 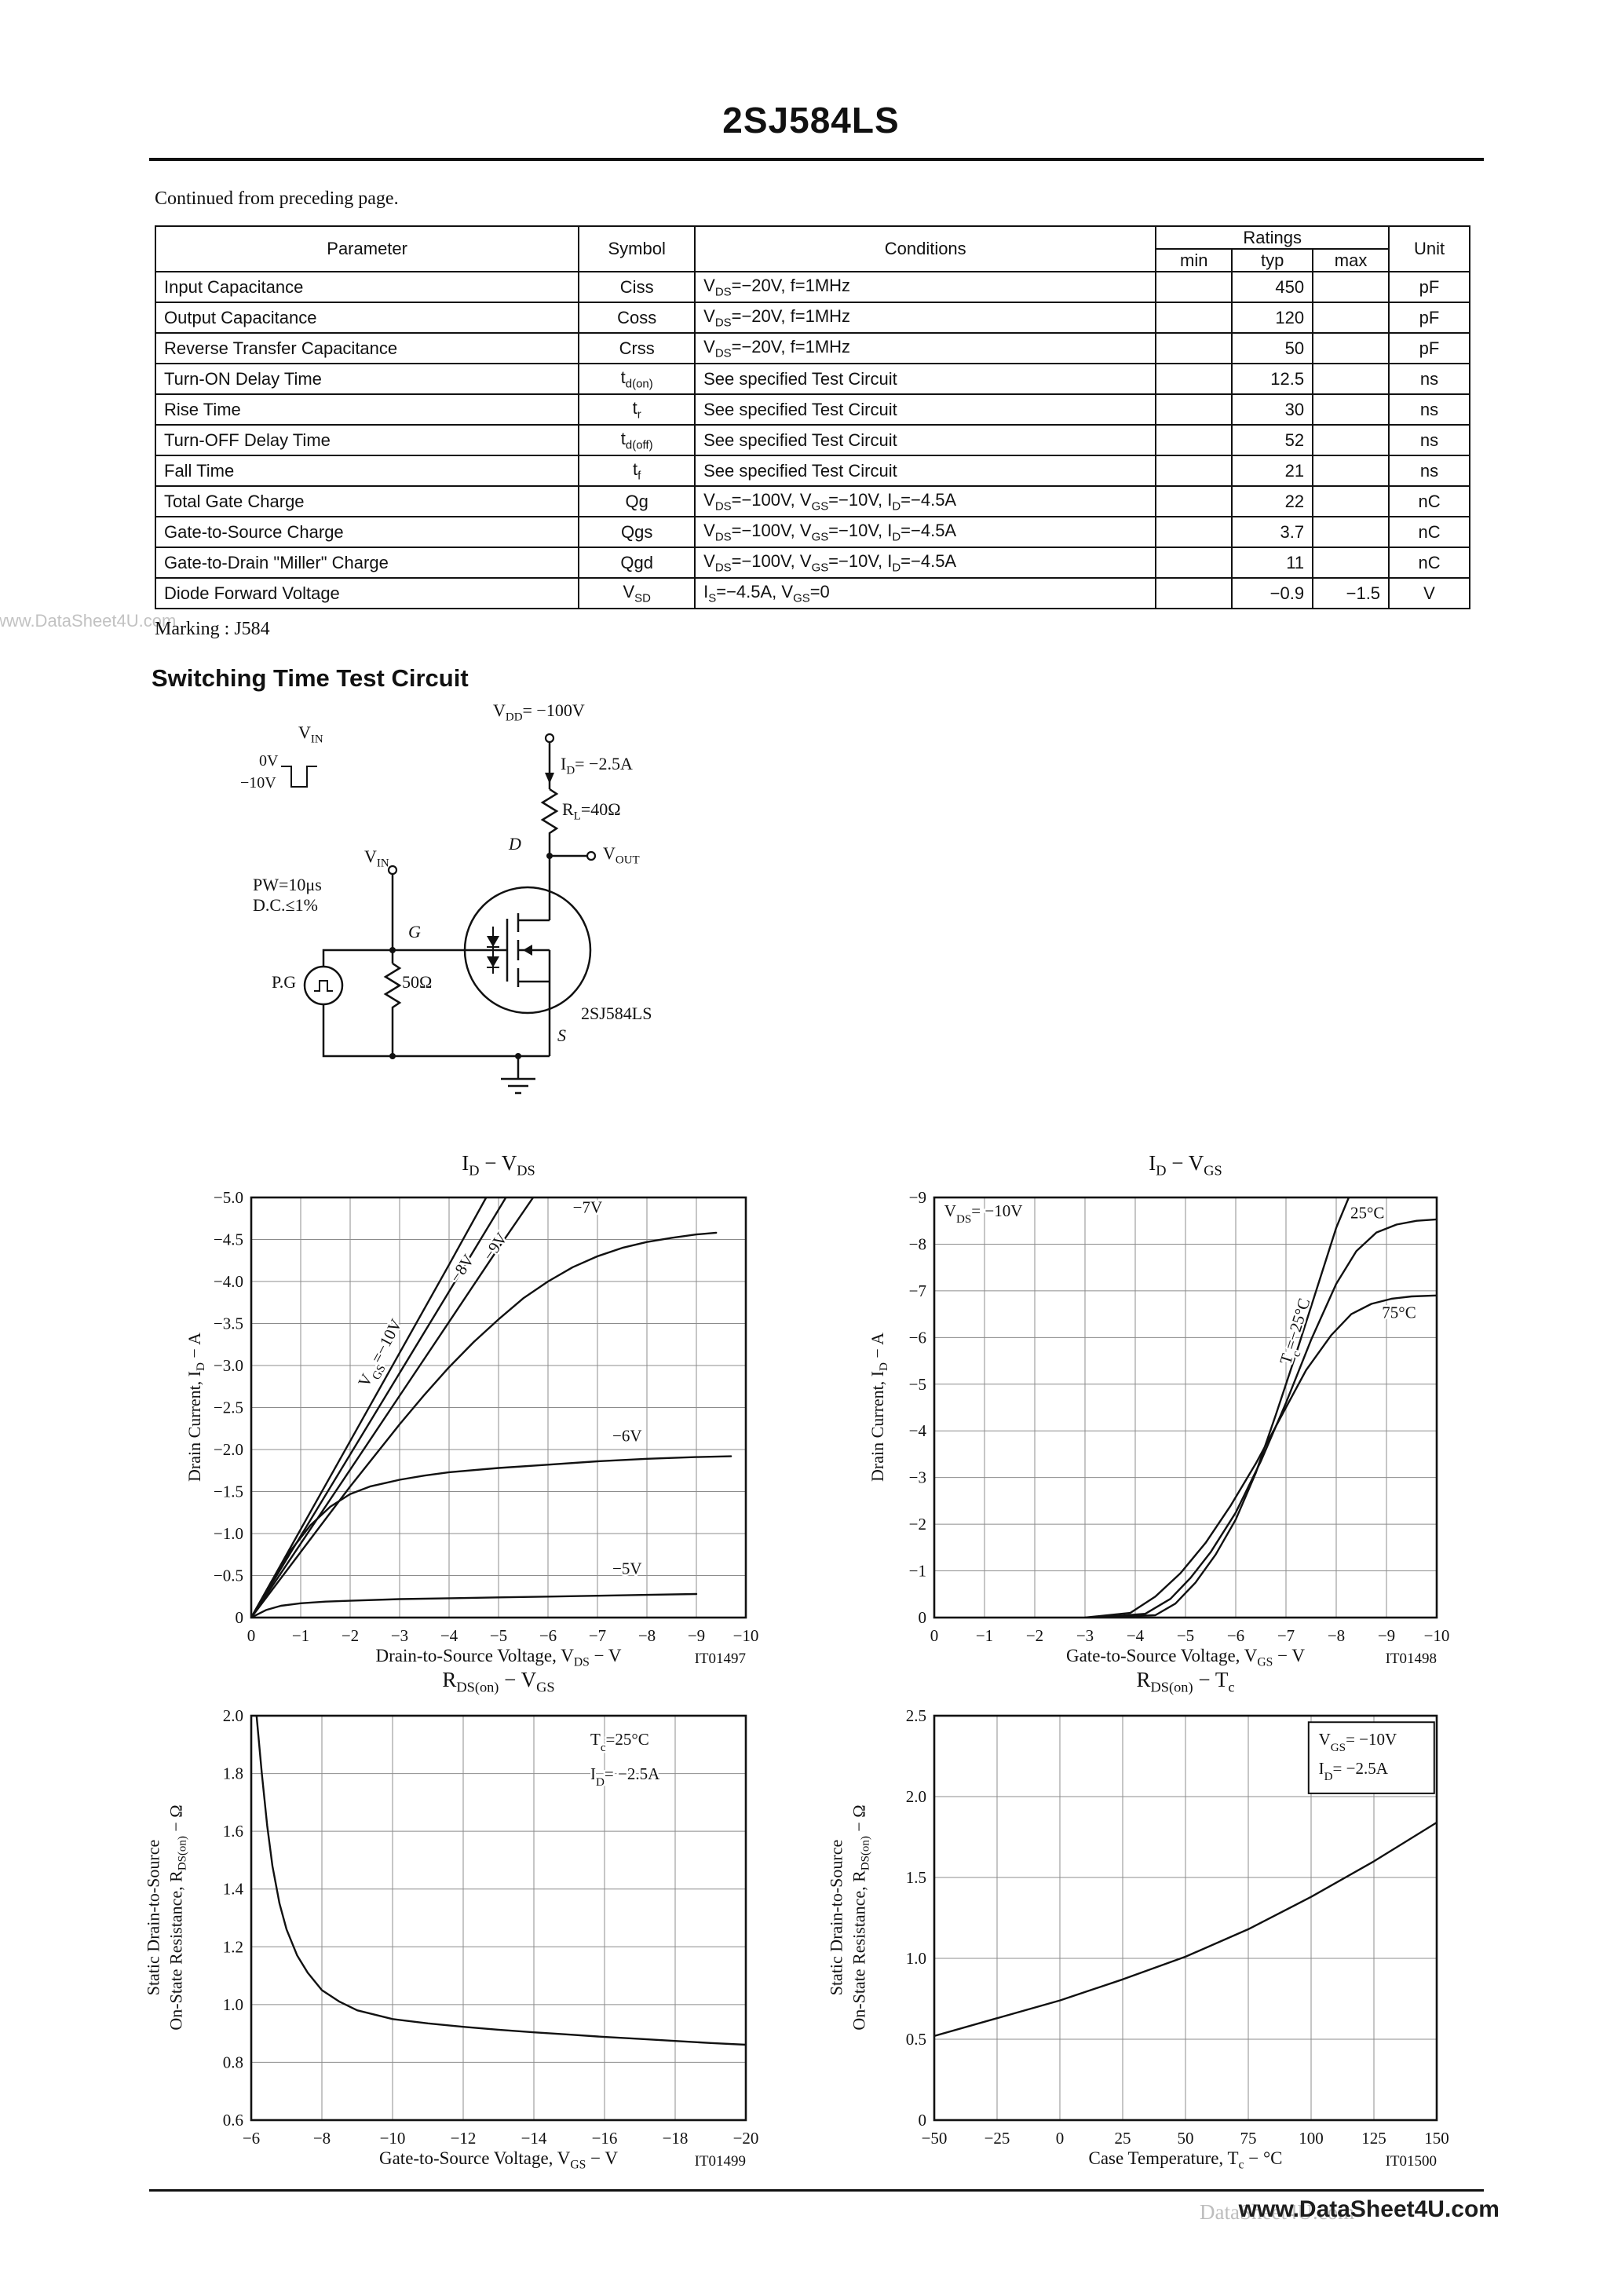 What do you see at coordinates (177, 1918) in the screenshot?
I see `y-axis-title-line: On-State Resistance, RDS(on) − Ω` at bounding box center [177, 1918].